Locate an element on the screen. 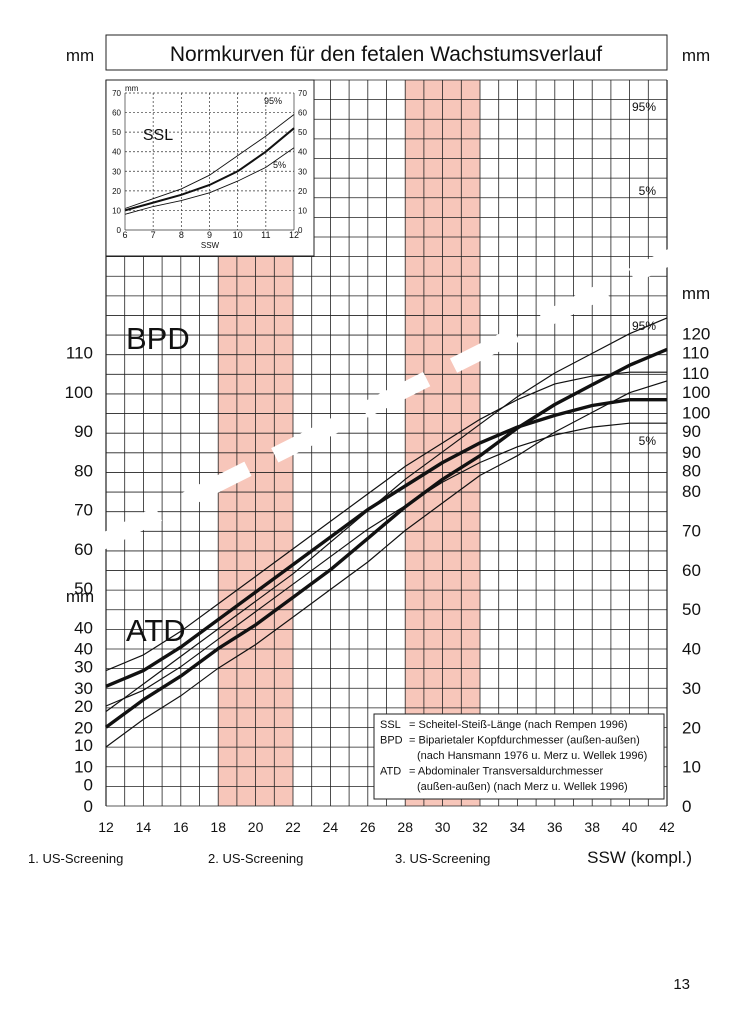 This screenshot has width=732, height=1024. x-tick-label: 20 is located at coordinates (256, 827).